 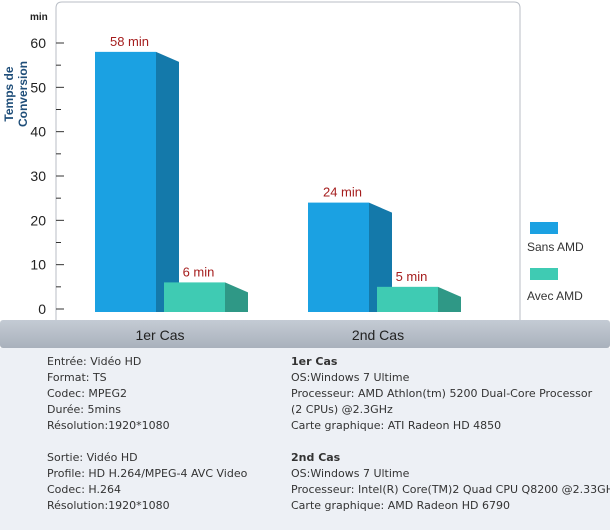 What do you see at coordinates (38, 43) in the screenshot?
I see `y-tick-label: 60` at bounding box center [38, 43].